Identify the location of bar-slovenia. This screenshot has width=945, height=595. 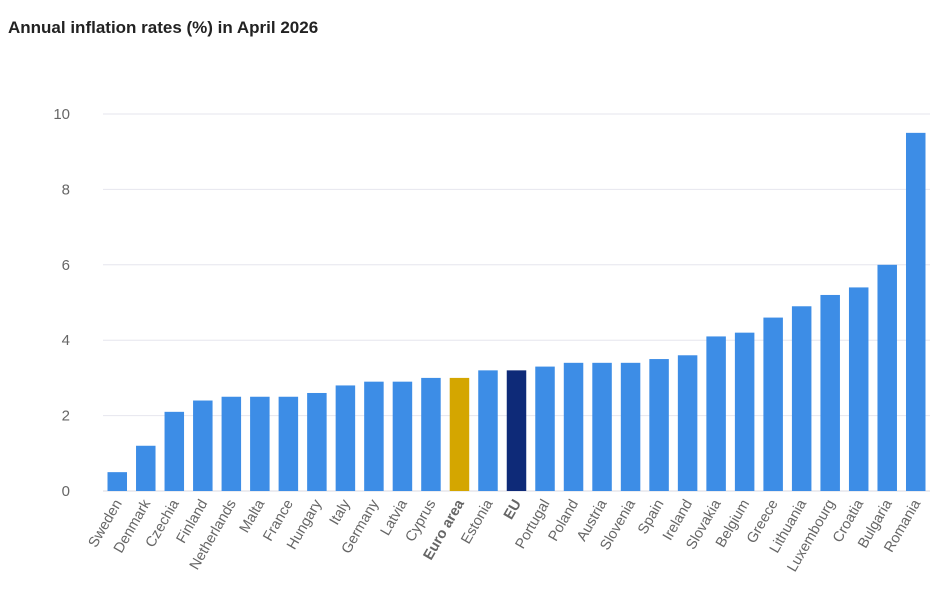
(630, 426).